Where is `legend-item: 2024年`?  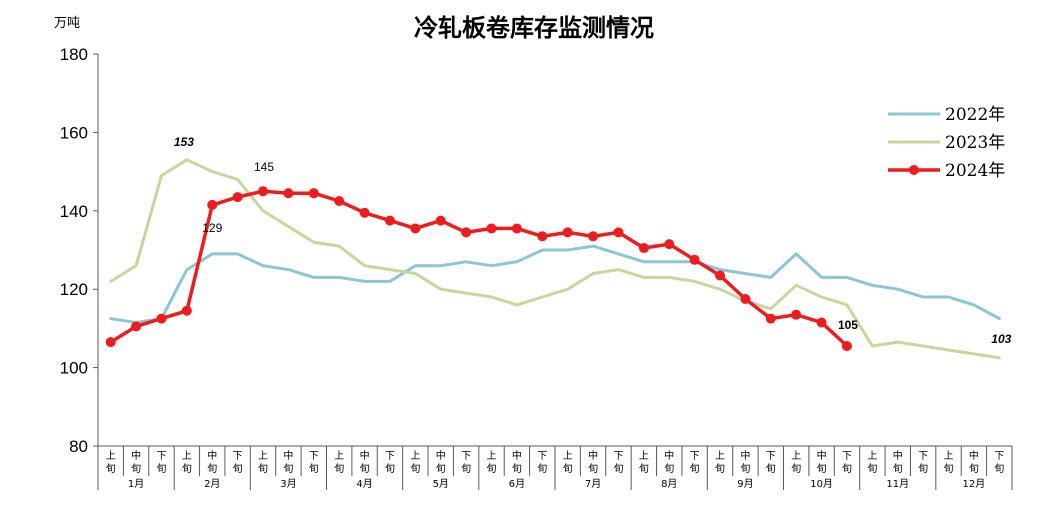 legend-item: 2024年 is located at coordinates (946, 171).